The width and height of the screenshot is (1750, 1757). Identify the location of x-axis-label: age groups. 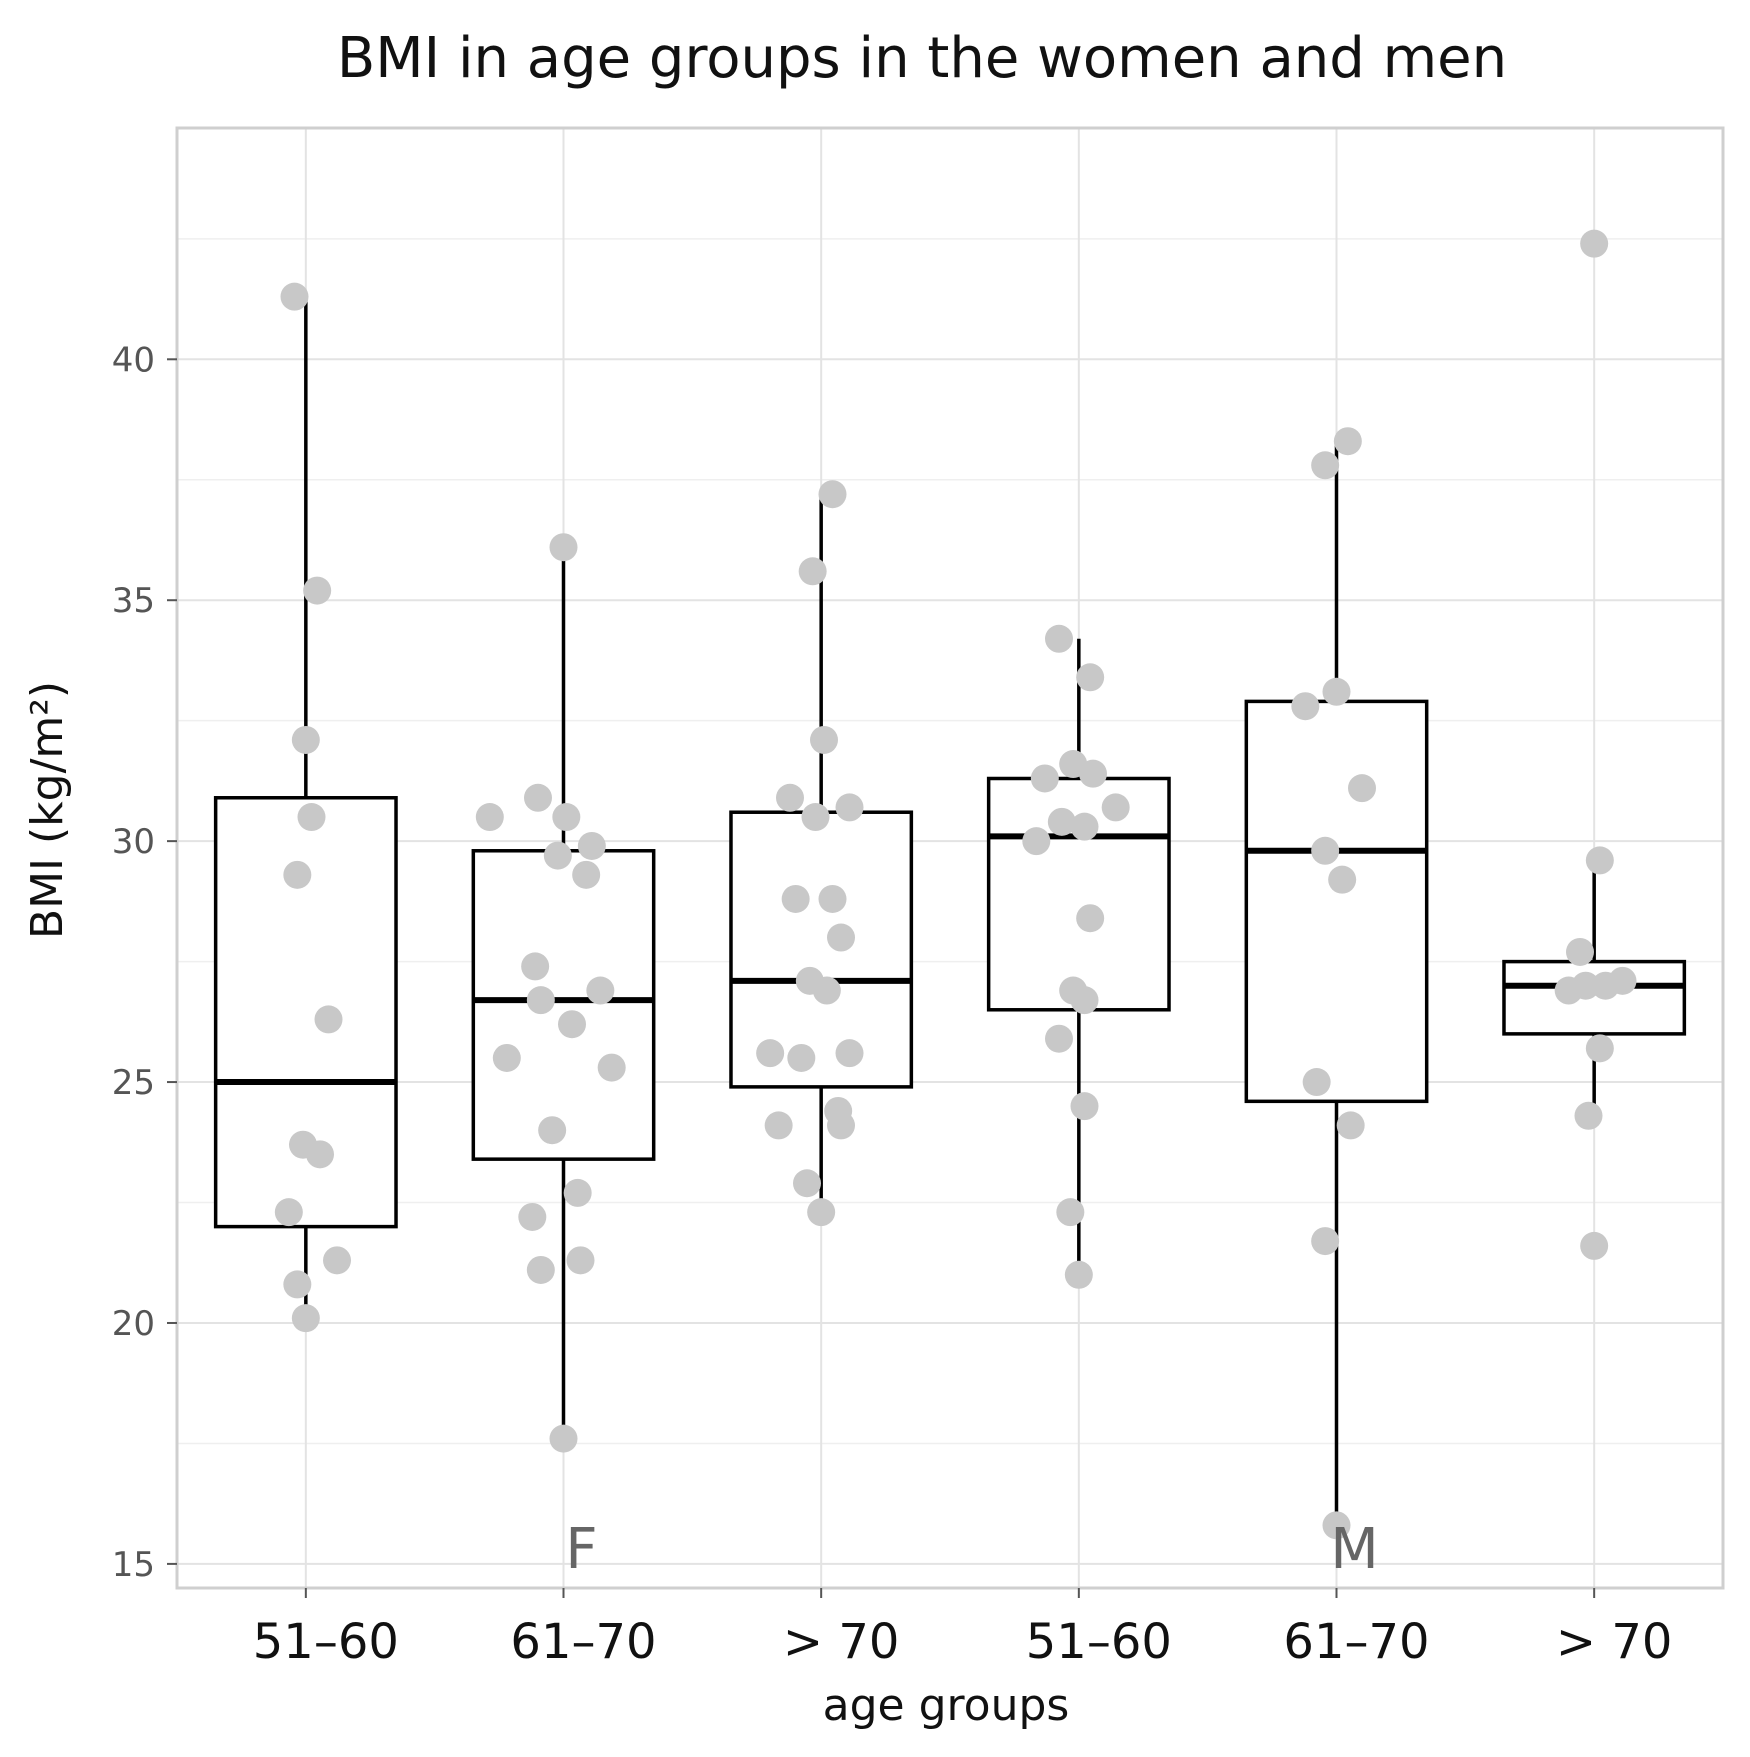
(946, 1705).